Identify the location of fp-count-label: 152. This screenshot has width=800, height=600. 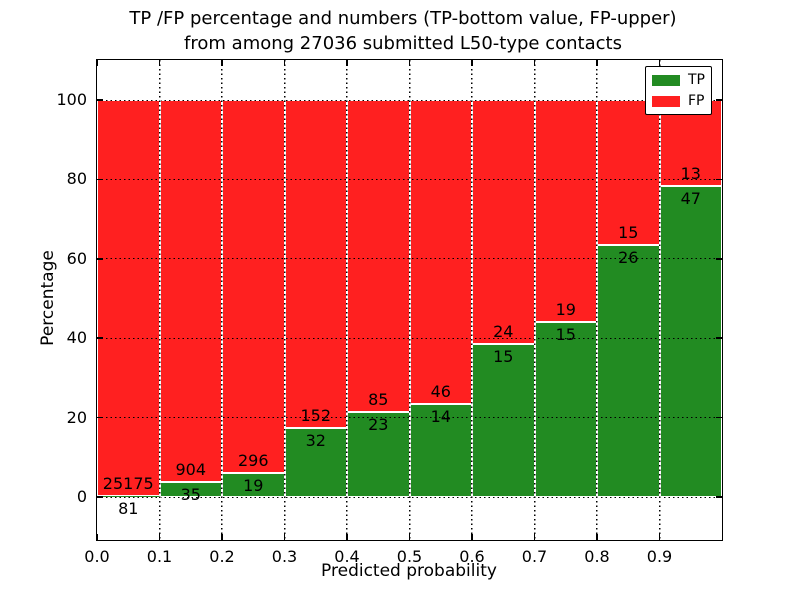
(316, 415).